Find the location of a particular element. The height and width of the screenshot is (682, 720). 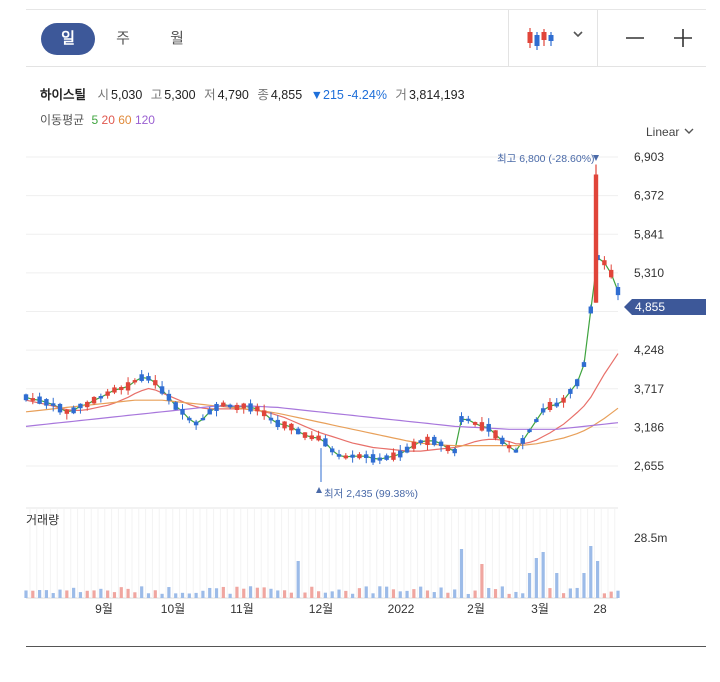

tab-month: 월 is located at coordinates (177, 38).